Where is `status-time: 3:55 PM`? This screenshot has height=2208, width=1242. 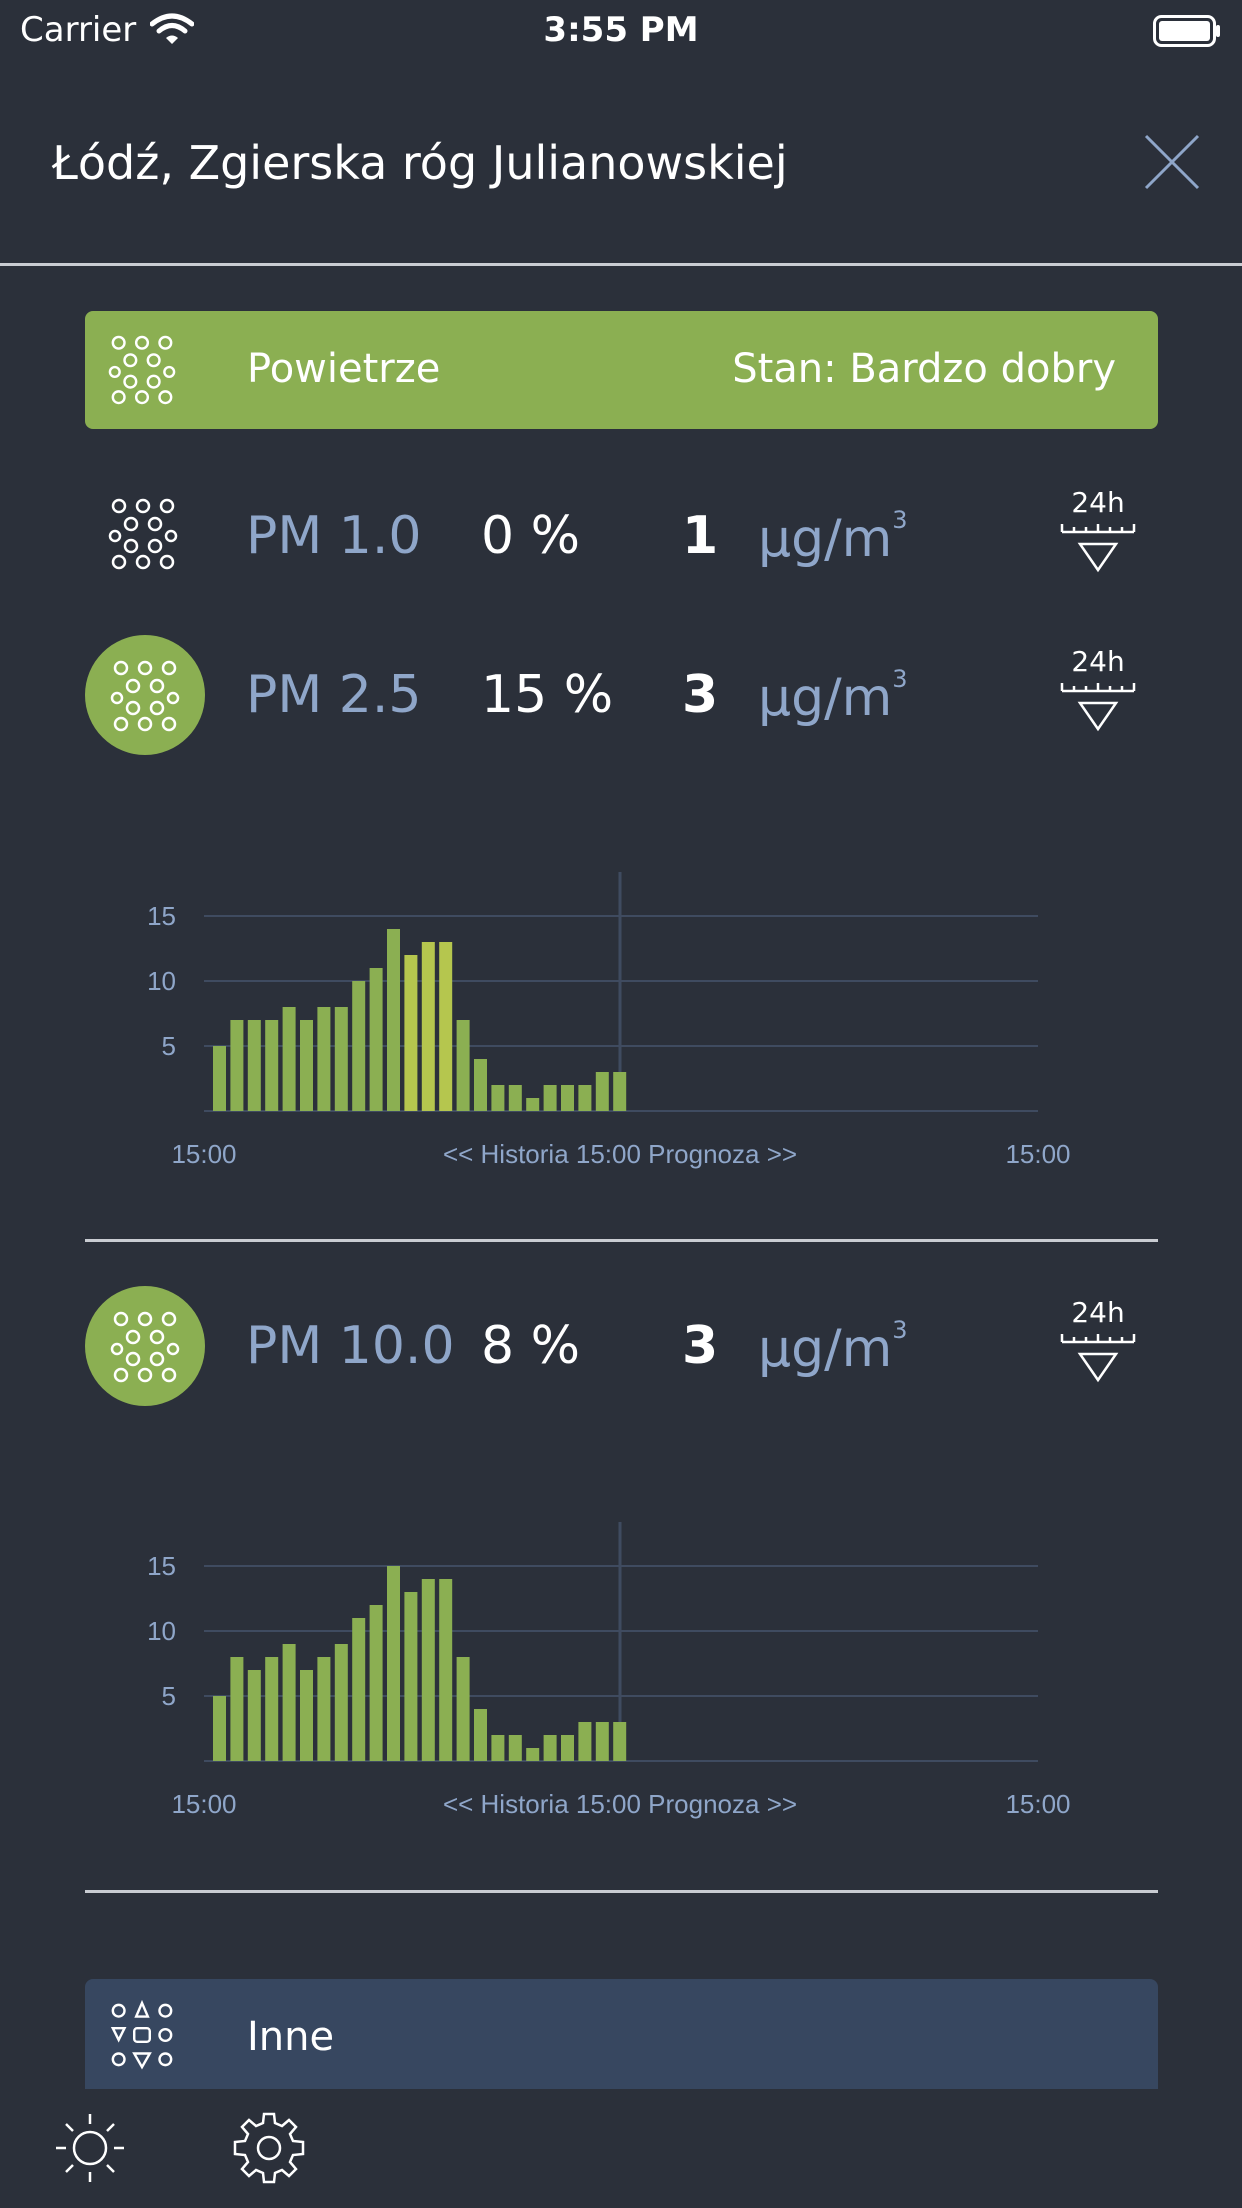 status-time: 3:55 PM is located at coordinates (621, 30).